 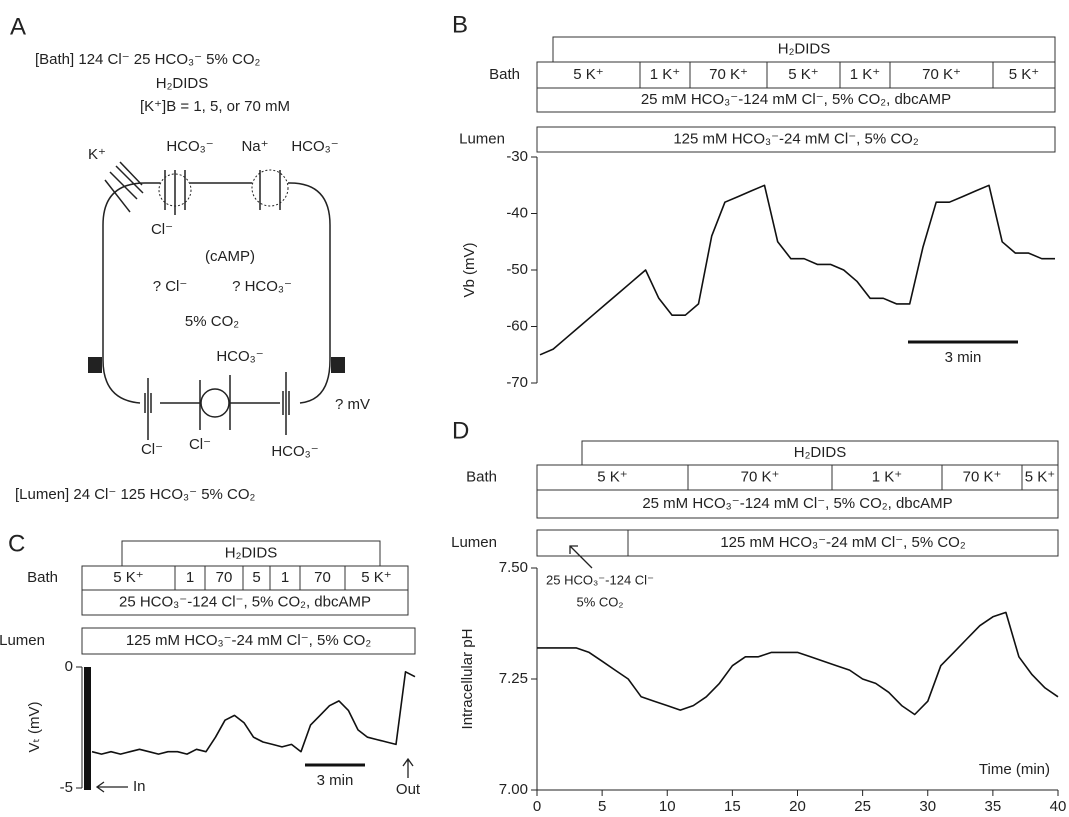 What do you see at coordinates (408, 789) in the screenshot?
I see `annotation: Out` at bounding box center [408, 789].